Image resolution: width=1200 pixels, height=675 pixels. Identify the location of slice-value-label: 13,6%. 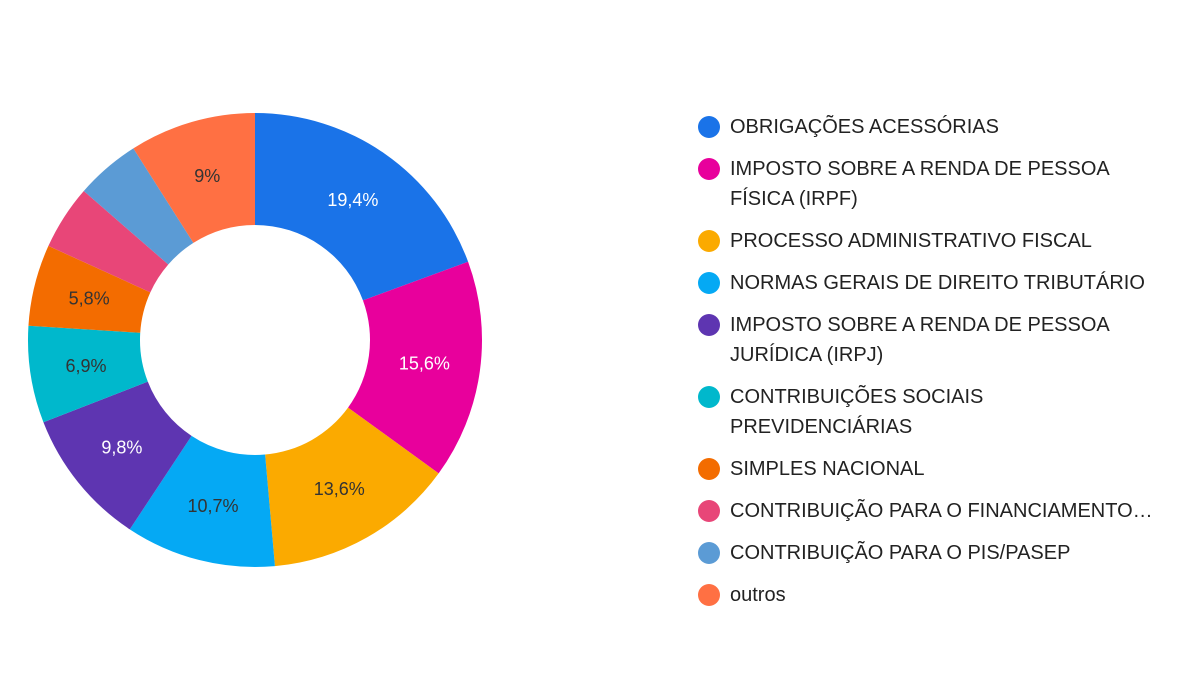
(339, 489).